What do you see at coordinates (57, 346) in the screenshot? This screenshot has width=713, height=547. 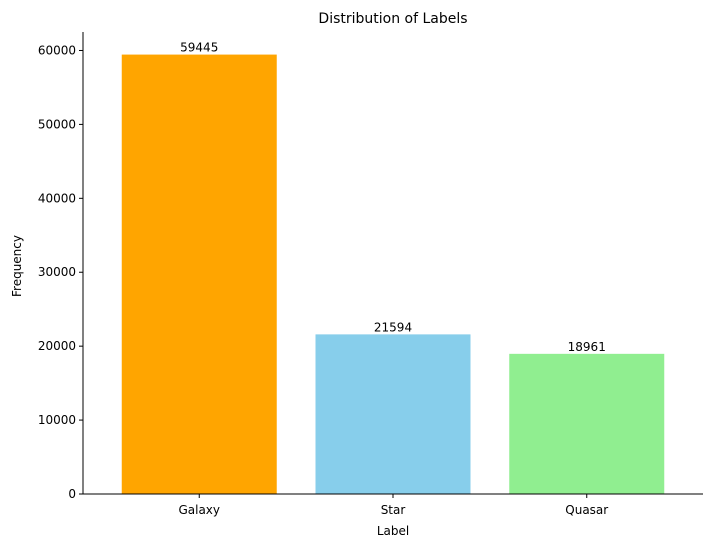 I see `y-tick-label: 20000` at bounding box center [57, 346].